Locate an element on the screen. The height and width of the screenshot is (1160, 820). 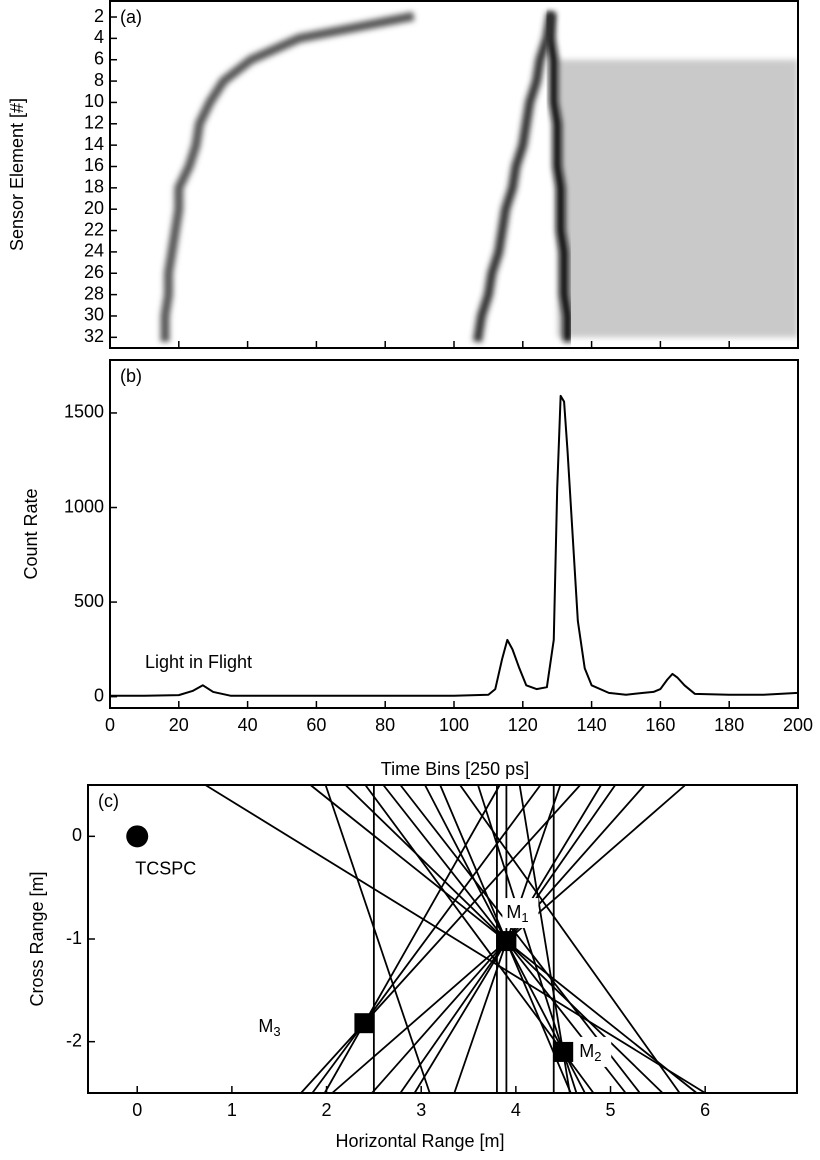
label-text: TCSPC is located at coordinates (165, 868).